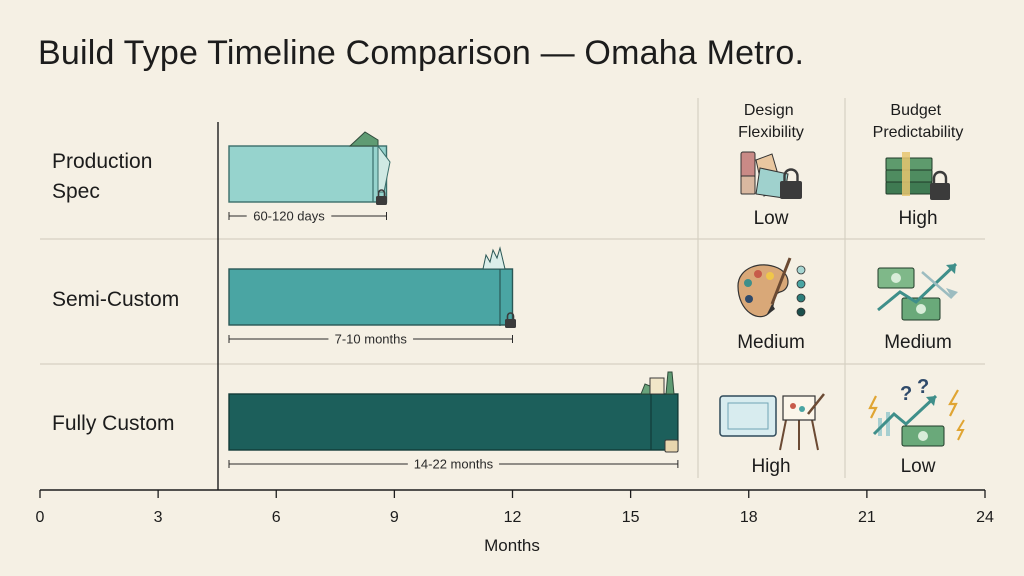 This screenshot has width=1024, height=576. Describe the element at coordinates (771, 342) in the screenshot. I see `design-rating-semi: Medium` at that location.